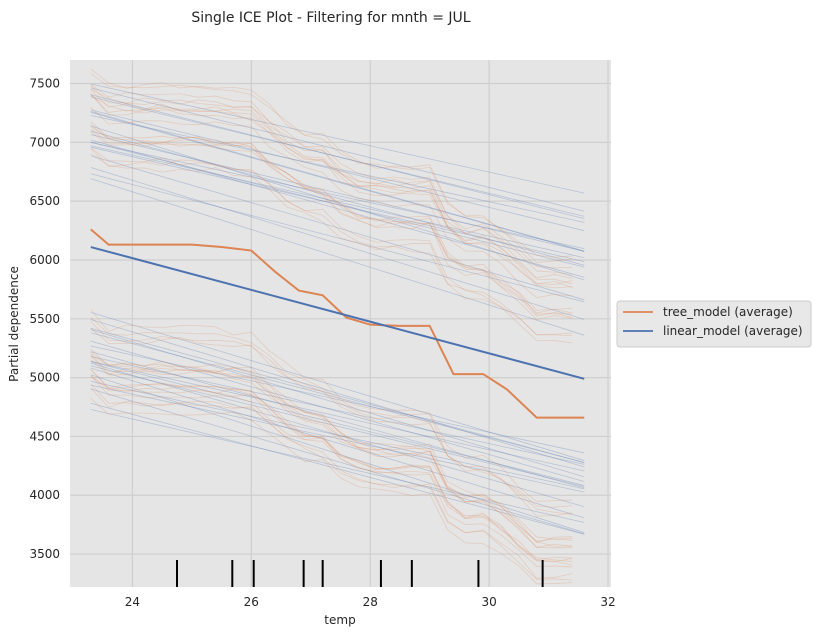 This screenshot has height=637, width=821. Describe the element at coordinates (44, 554) in the screenshot. I see `y-tick-label: 3500` at that location.